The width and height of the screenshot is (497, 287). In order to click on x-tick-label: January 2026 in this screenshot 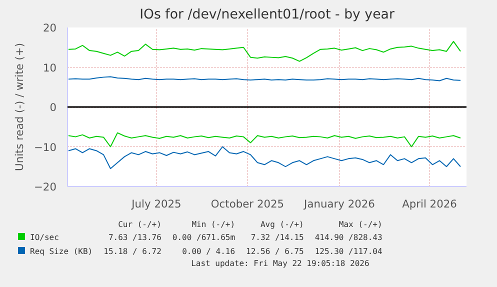, I will do `click(339, 204)`.